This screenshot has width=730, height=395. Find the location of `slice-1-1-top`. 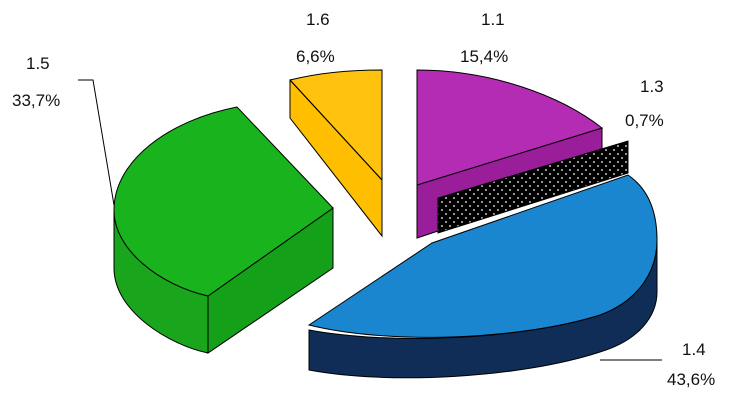

slice-1-1-top is located at coordinates (510, 127).